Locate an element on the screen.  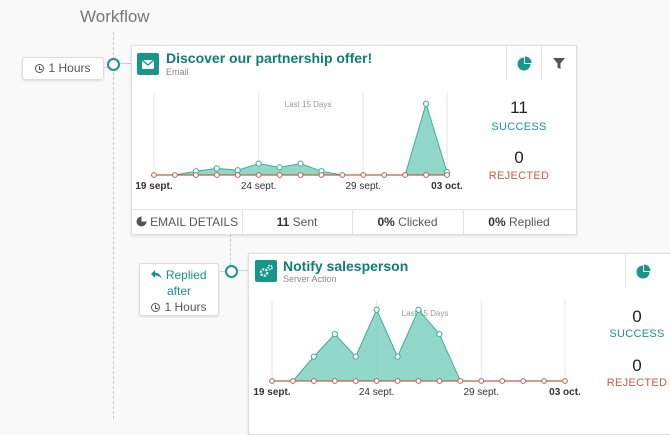
clicked-stat: 0% Clicked is located at coordinates (408, 222).